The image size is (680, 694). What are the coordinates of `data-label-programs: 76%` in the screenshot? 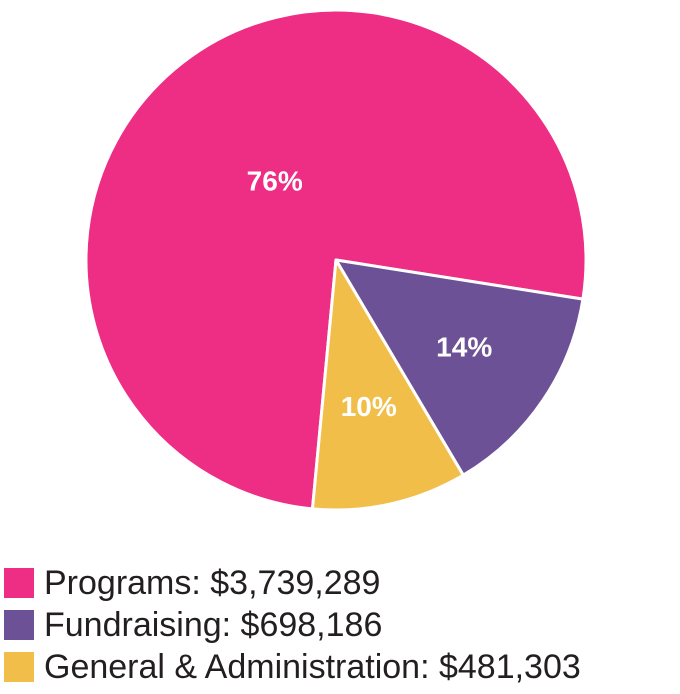 It's located at (275, 180).